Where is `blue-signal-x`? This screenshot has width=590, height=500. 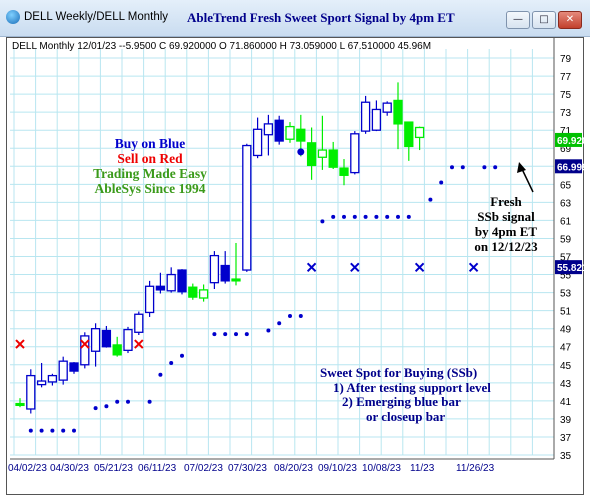
blue-signal-x is located at coordinates (311, 267).